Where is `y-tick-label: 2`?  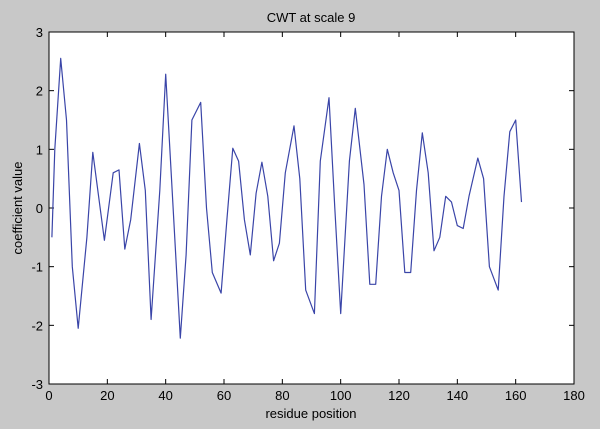 y-tick-label: 2 is located at coordinates (39, 91).